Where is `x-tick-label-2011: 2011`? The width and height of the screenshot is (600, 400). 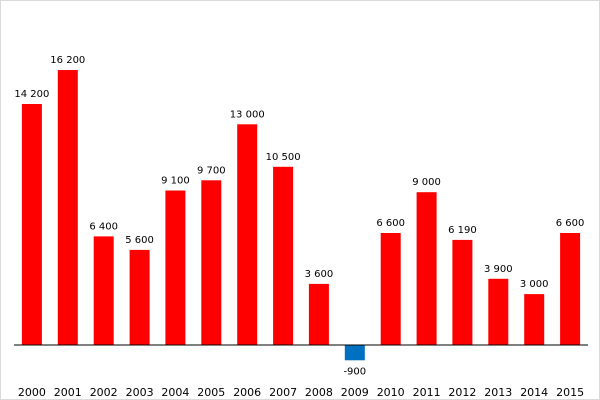
x-tick-label-2011: 2011 is located at coordinates (427, 392).